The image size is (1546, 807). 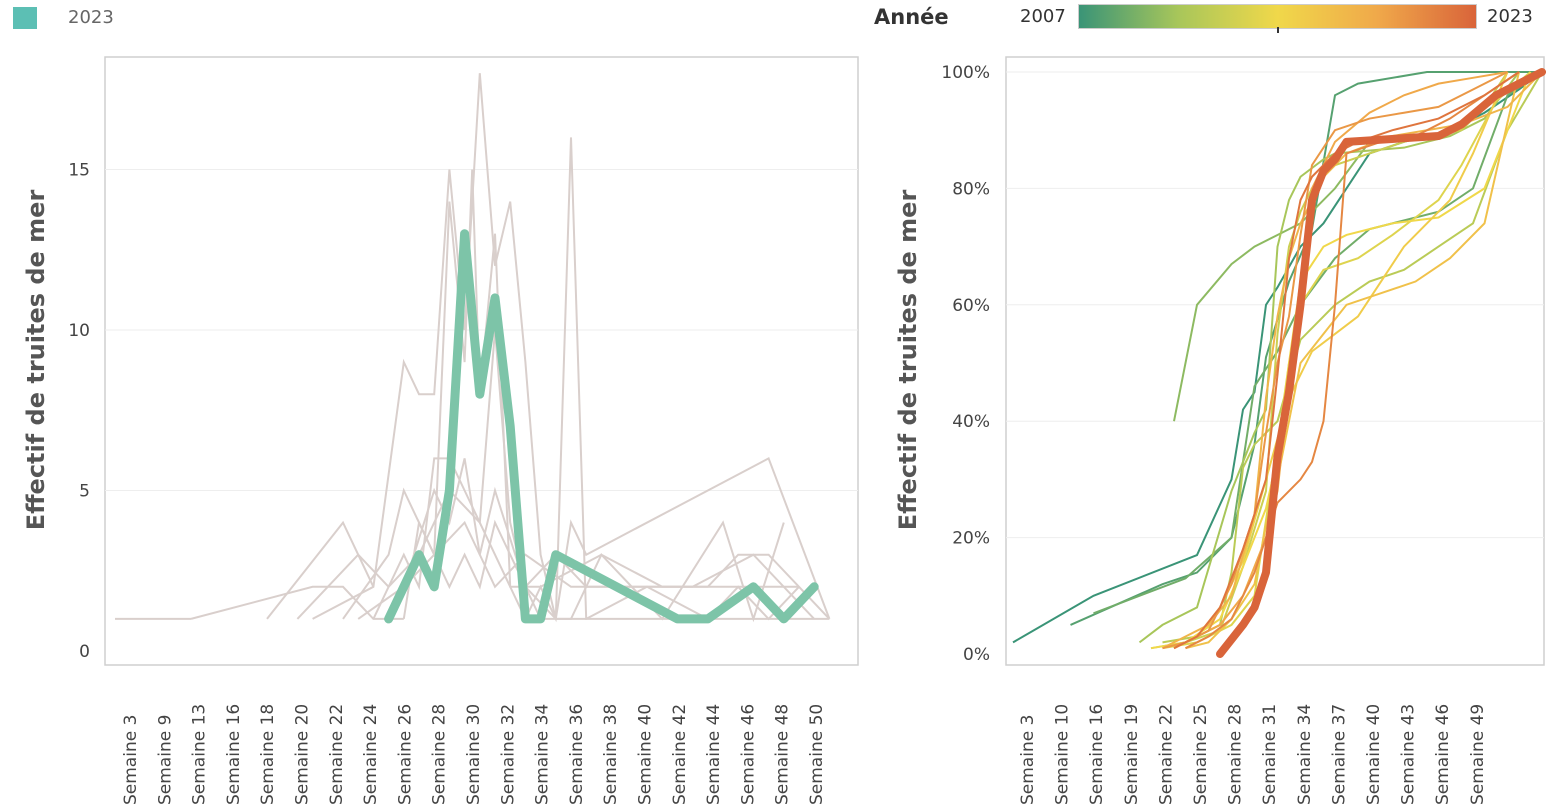 I want to click on x-tick-left-15: Semaine 40, so click(x=646, y=754).